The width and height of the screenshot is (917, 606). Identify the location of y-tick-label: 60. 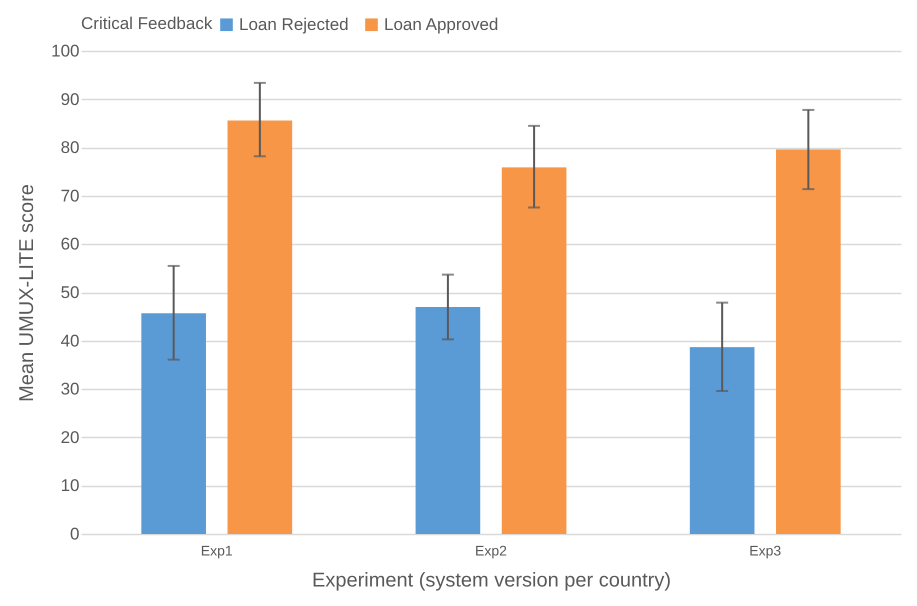
(70, 244).